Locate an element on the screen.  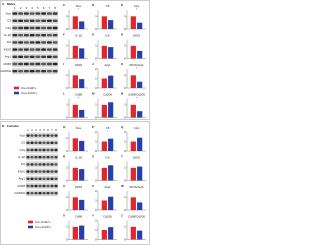
legend-label: Cre-/Cd47+ is located at coordinates (43, 222).